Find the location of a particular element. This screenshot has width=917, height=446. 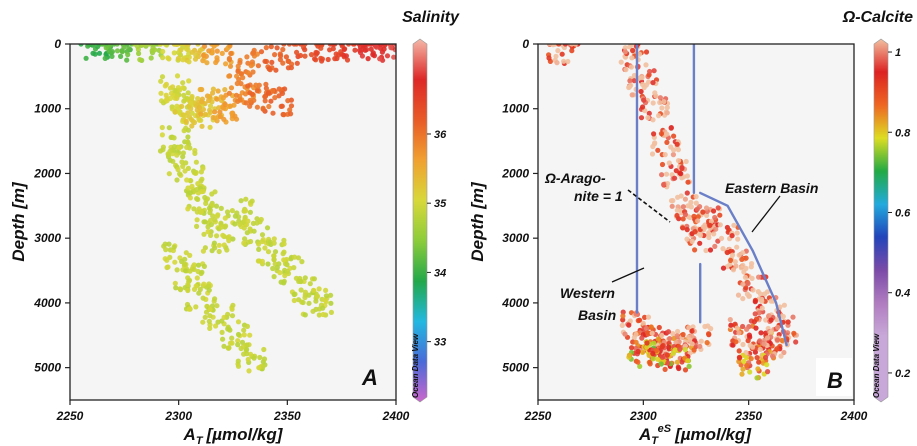

colorbar-tick-label-b: 1 is located at coordinates (898, 53).